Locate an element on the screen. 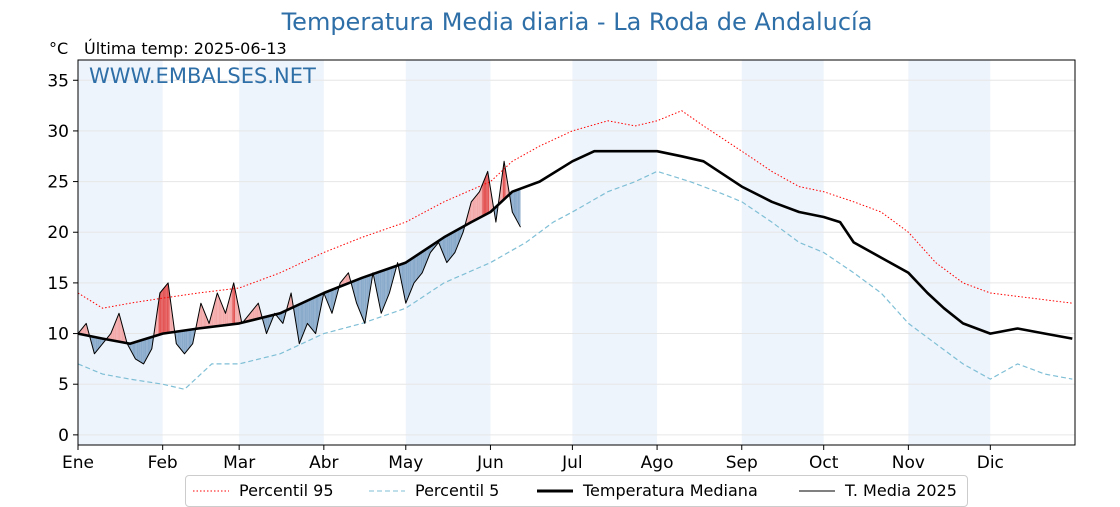 This screenshot has height=507, width=1120. legend-label-media2025: T. Media 2025 is located at coordinates (901, 490).